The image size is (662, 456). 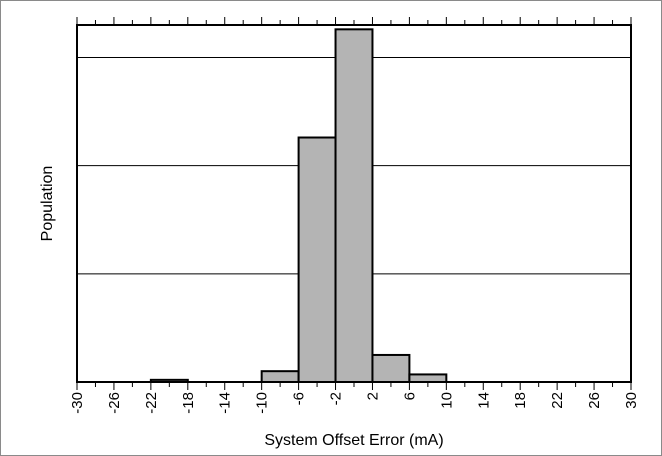 I want to click on x-tick-label: 14, so click(x=483, y=400).